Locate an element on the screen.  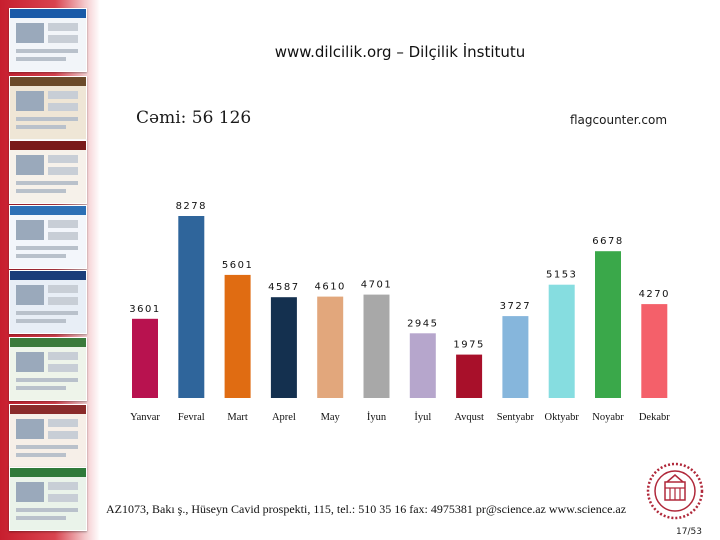
bar-value-label: 4701 is located at coordinates (376, 285).